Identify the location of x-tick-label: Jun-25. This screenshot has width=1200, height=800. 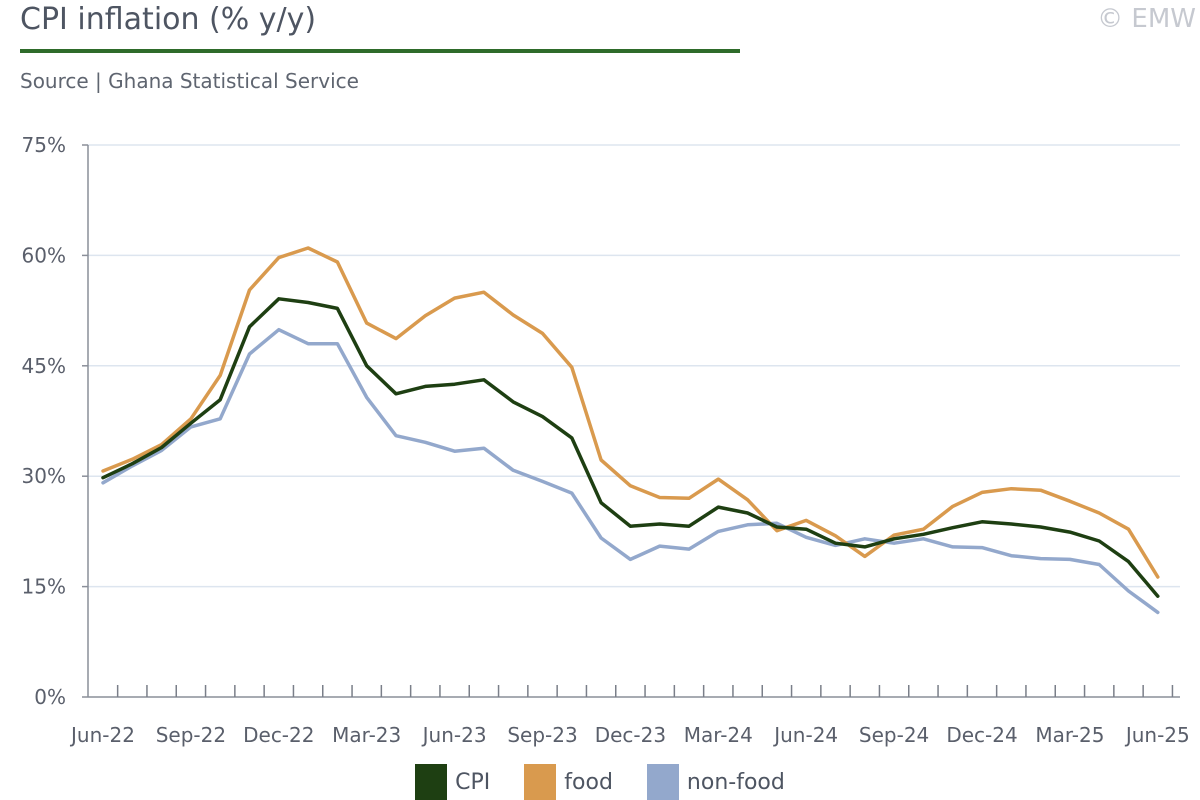
(1157, 735).